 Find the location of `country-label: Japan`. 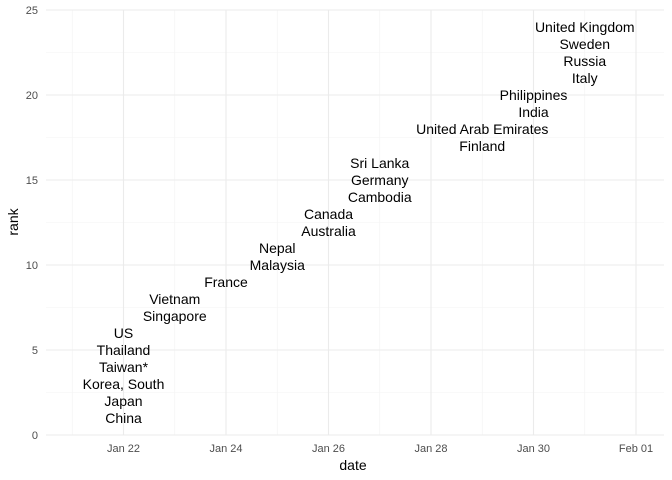

country-label: Japan is located at coordinates (123, 401).